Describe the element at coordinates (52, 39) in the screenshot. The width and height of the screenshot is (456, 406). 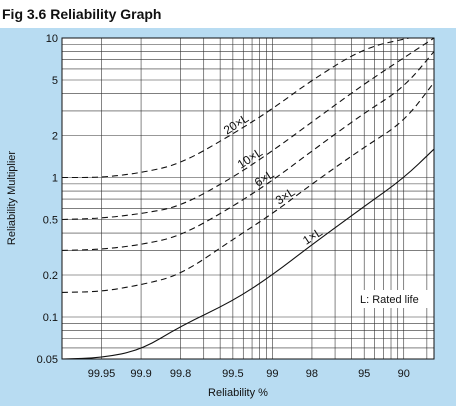
I see `y-tick-label: 10` at that location.